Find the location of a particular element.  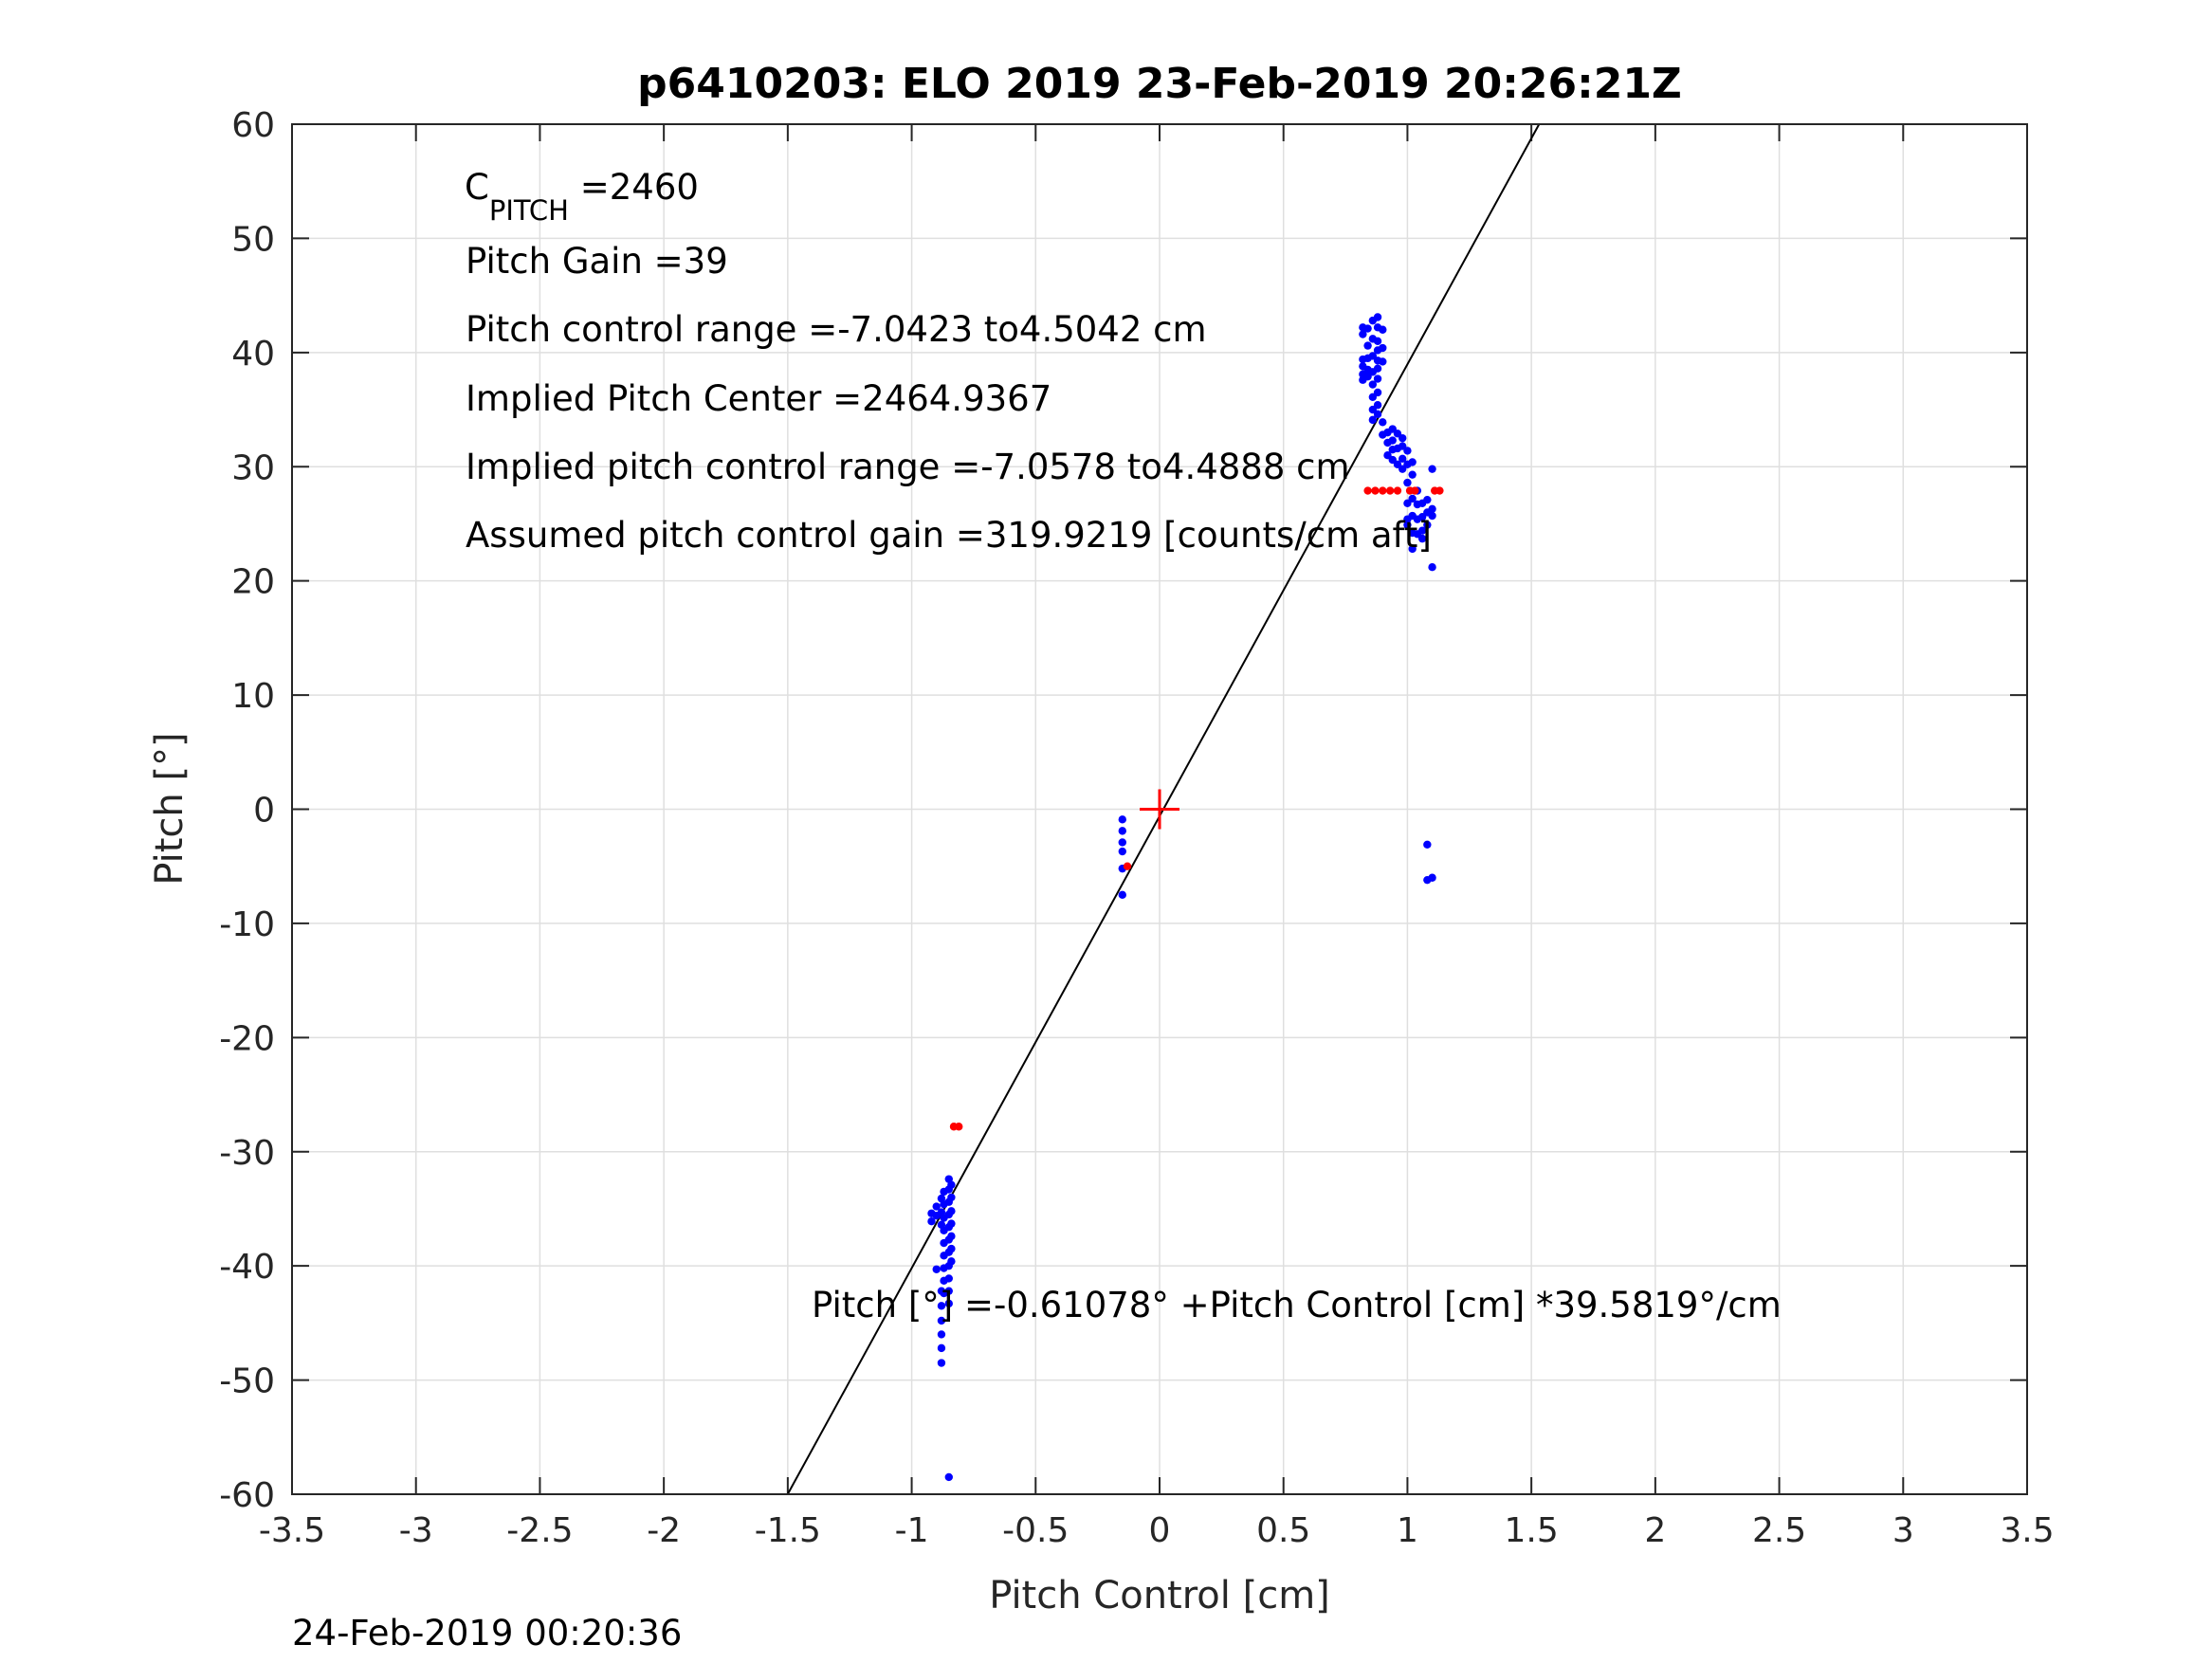

x-tick-label: 3.5 is located at coordinates (2027, 1530).